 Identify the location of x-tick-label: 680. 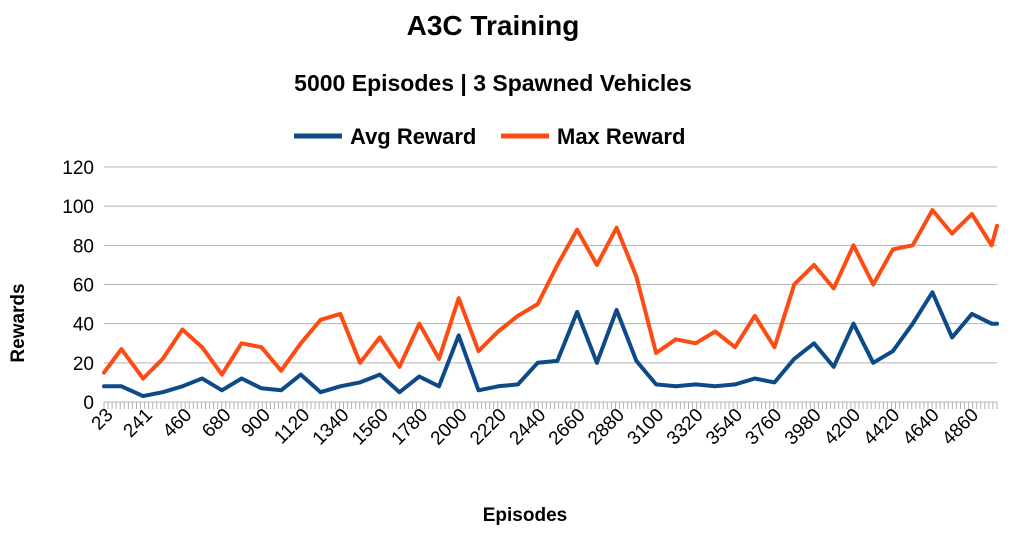
(216, 423).